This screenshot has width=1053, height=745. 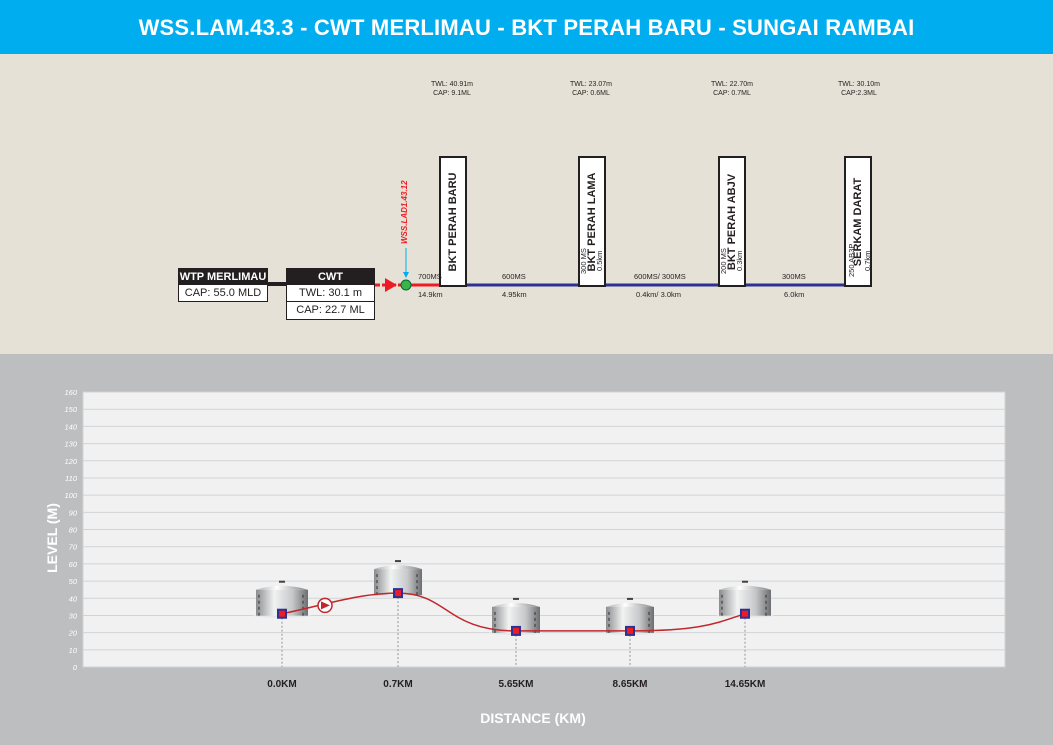 What do you see at coordinates (281, 684) in the screenshot?
I see `x-tick-label: 0.0KM` at bounding box center [281, 684].